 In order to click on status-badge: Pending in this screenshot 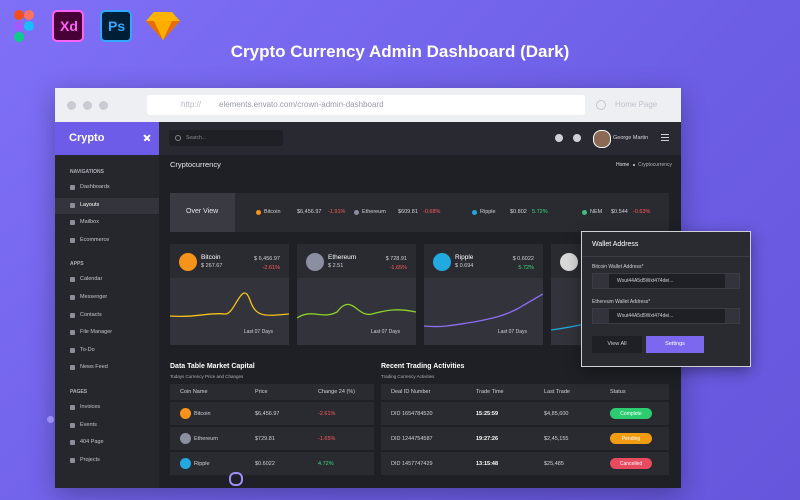, I will do `click(631, 438)`.